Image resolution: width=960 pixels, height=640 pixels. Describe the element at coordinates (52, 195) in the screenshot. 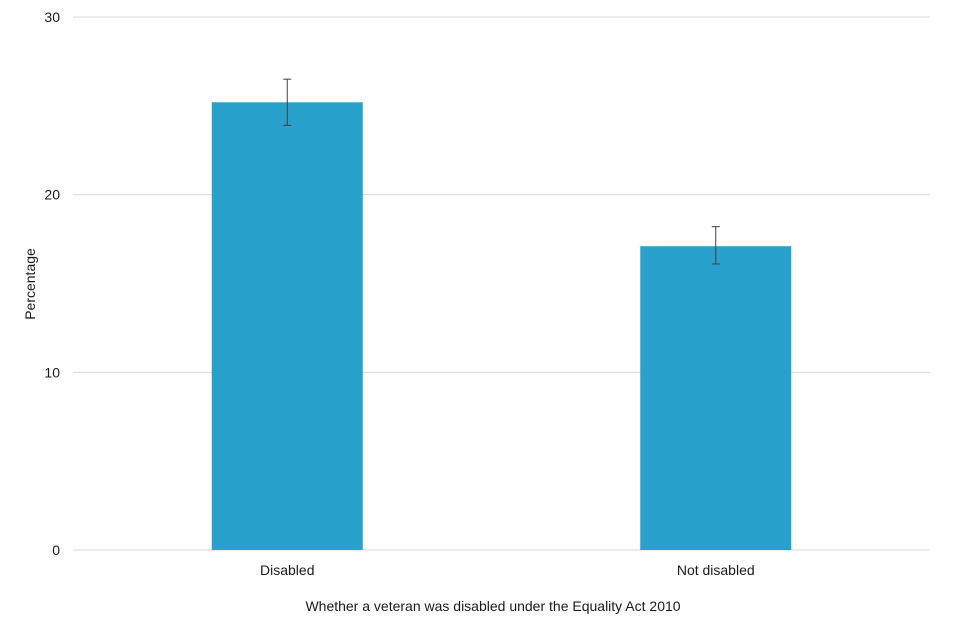

I see `y-tick-label: 20` at that location.